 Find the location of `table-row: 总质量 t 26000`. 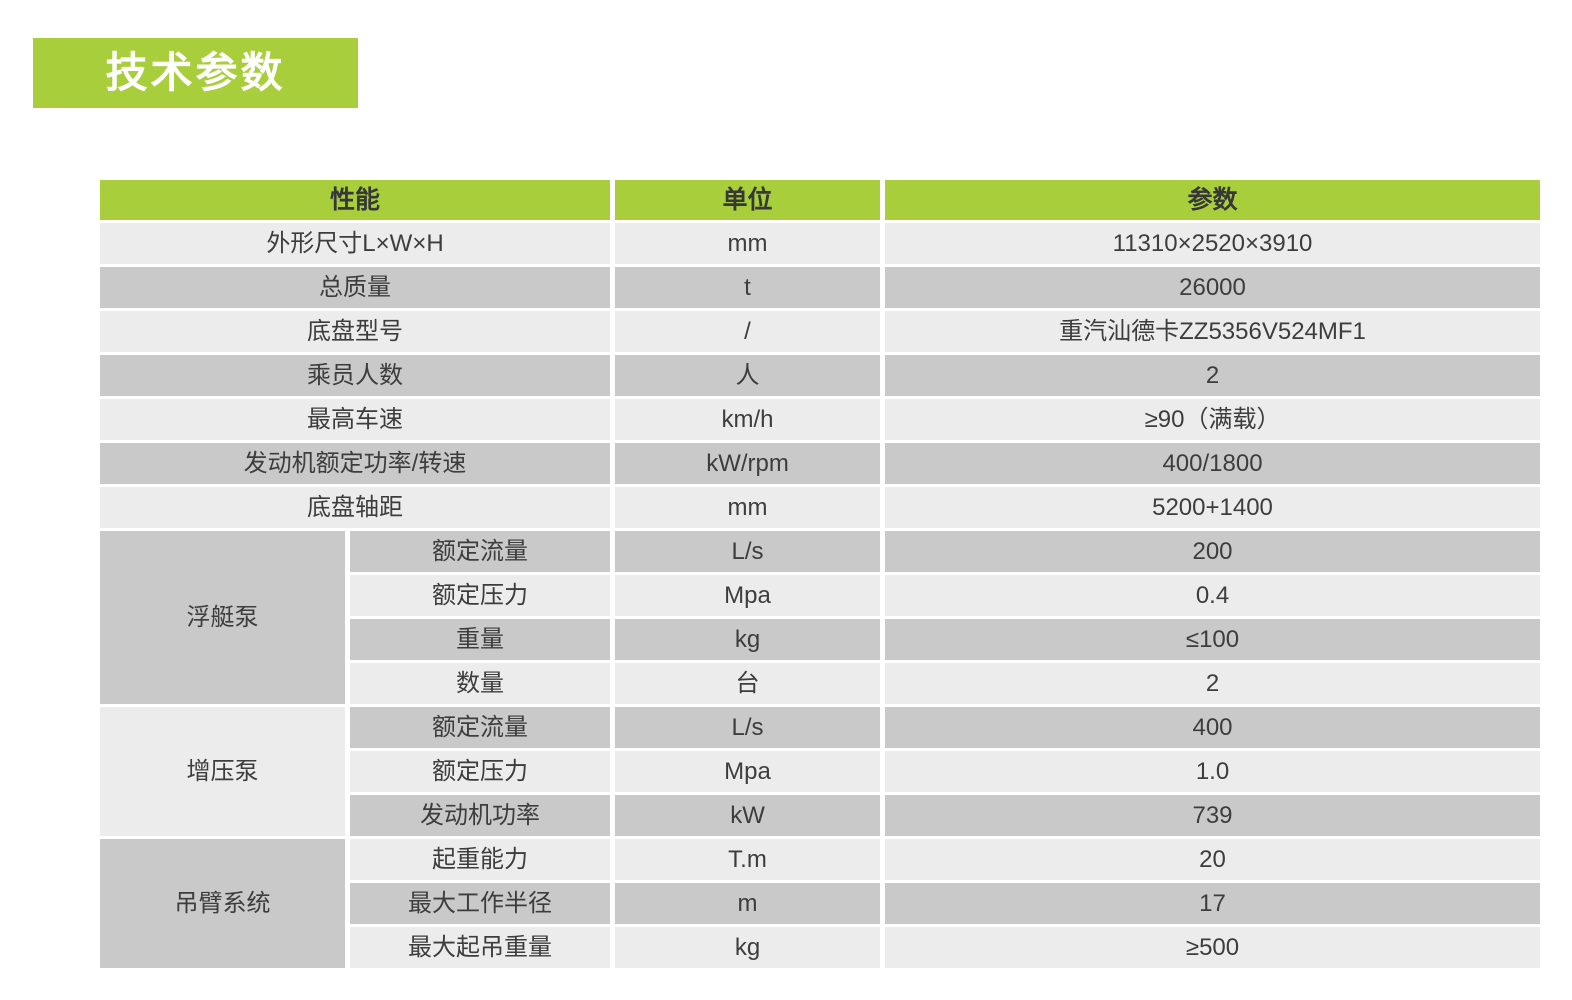

table-row: 总质量 t 26000 is located at coordinates (820, 287).